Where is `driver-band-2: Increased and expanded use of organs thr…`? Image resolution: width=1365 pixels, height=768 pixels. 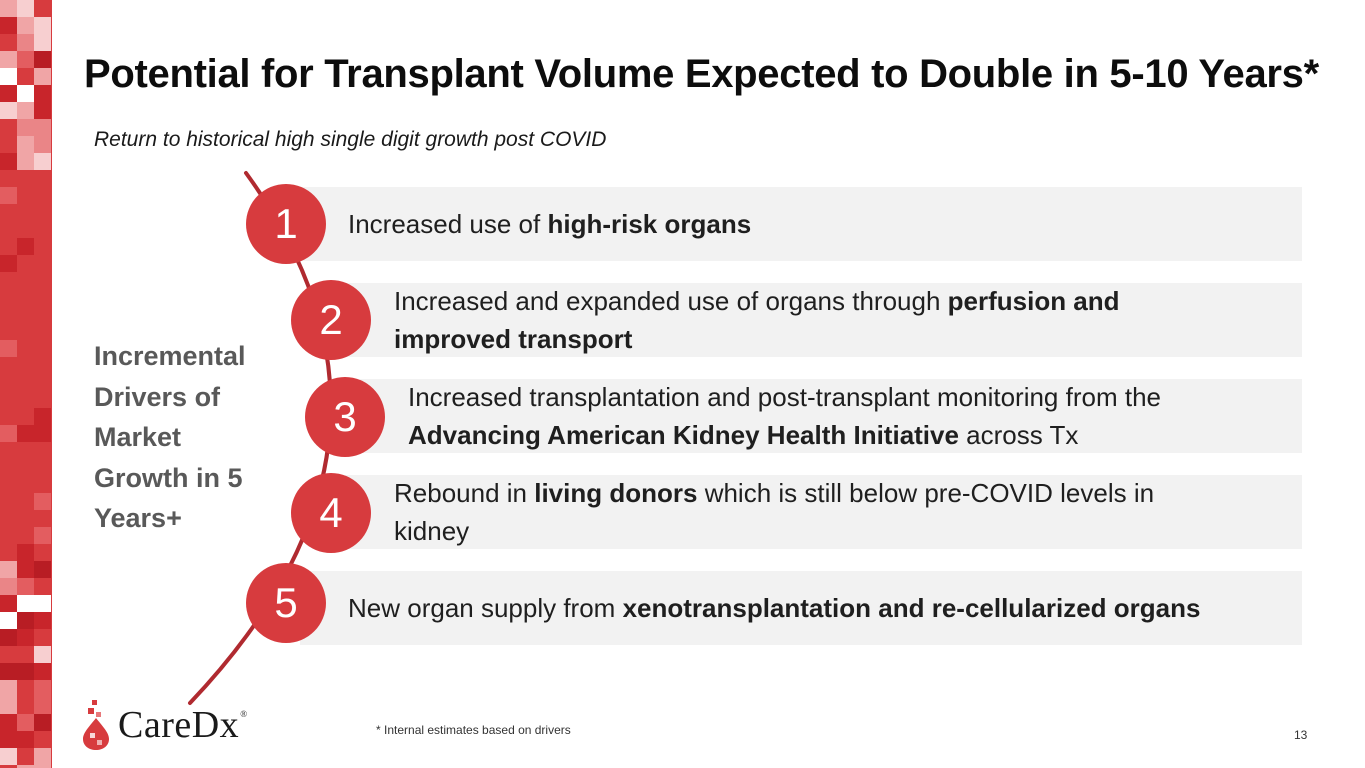
driver-band-2: Increased and expanded use of organs thr… is located at coordinates (823, 320).